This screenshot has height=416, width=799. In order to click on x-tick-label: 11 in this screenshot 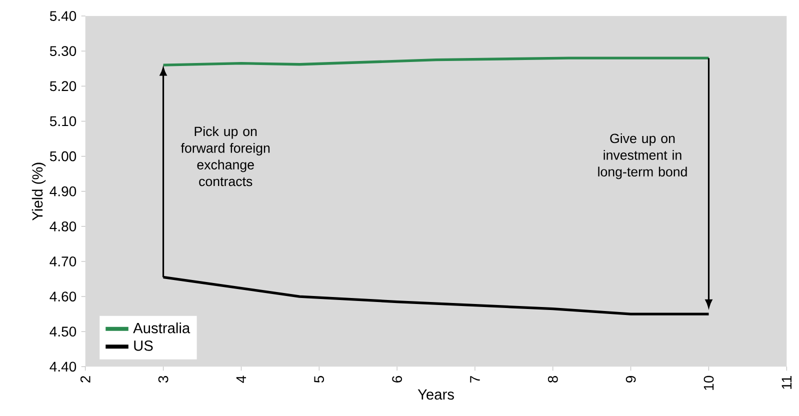, I will do `click(787, 382)`.